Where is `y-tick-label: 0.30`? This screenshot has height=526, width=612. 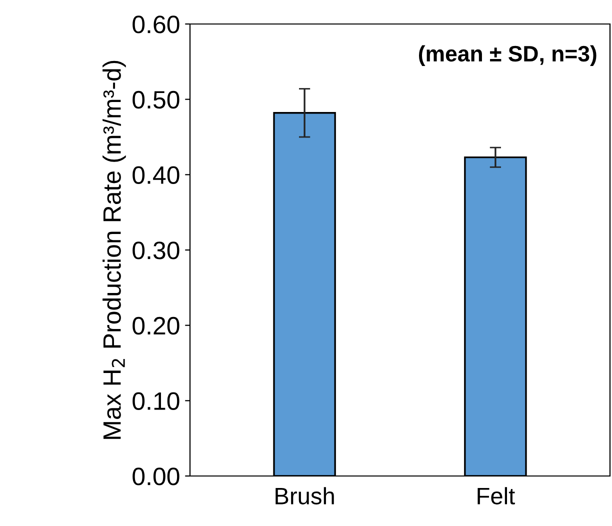
y-tick-label: 0.30 is located at coordinates (156, 251).